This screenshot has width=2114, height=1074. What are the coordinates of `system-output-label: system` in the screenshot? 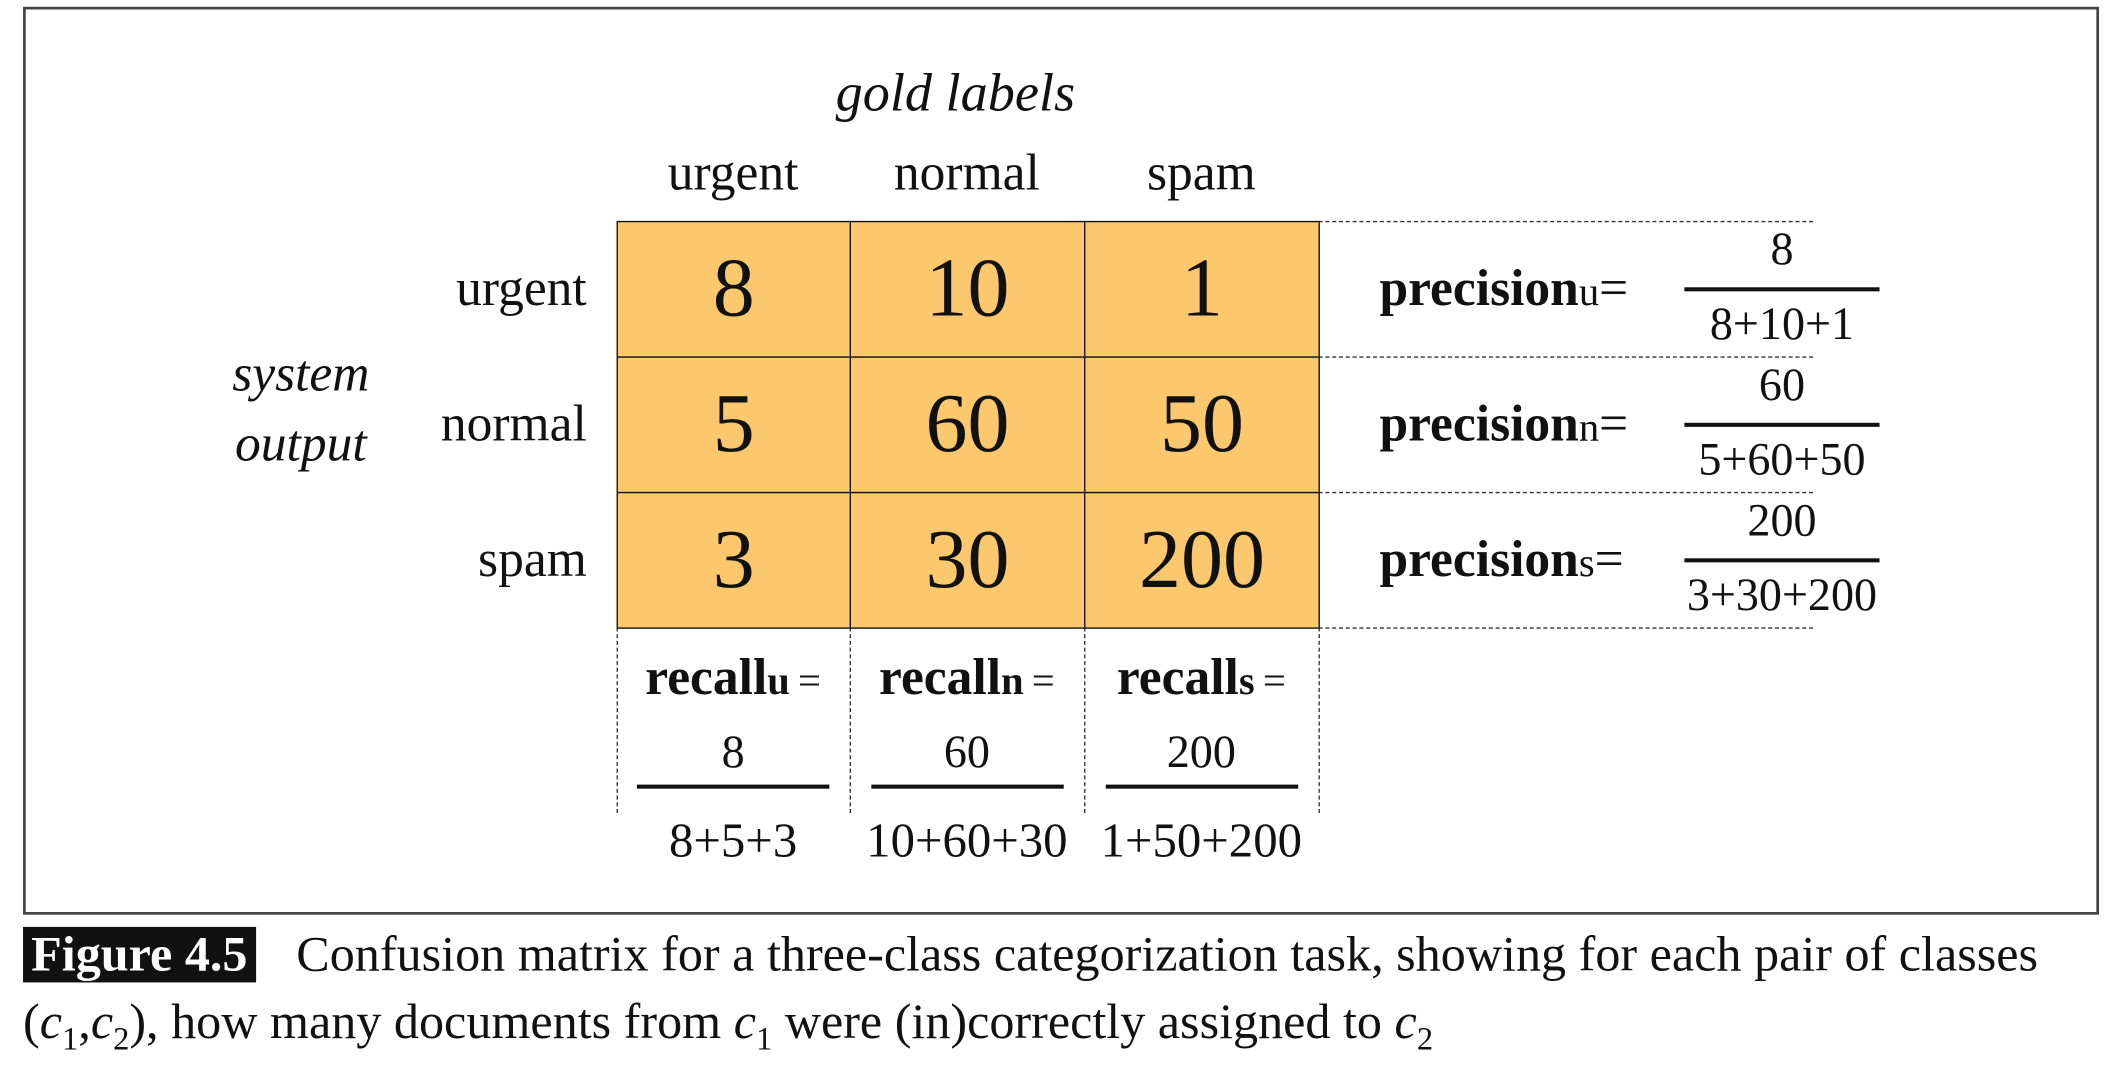 It's located at (301, 374).